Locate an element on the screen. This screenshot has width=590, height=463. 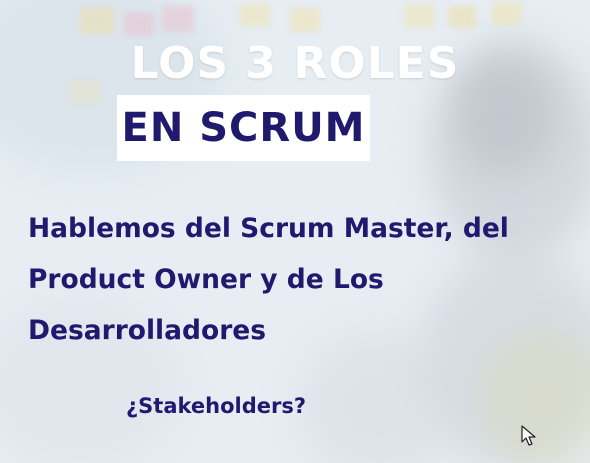
body-line: Product Owner y de Los is located at coordinates (206, 279).